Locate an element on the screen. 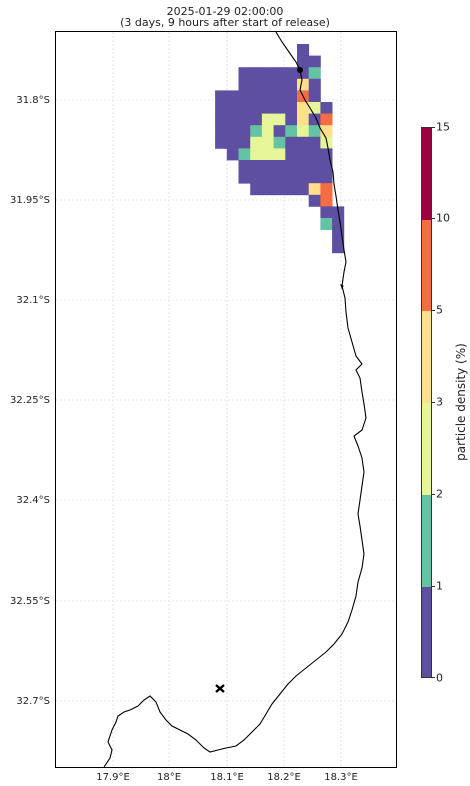  lat-tick-label: 31.8°S is located at coordinates (33, 100).